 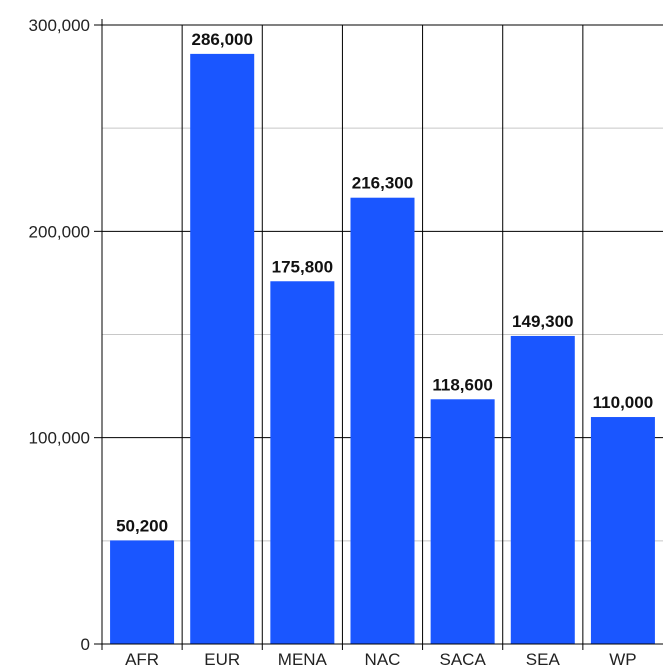 I want to click on bar-eur, so click(x=222, y=349).